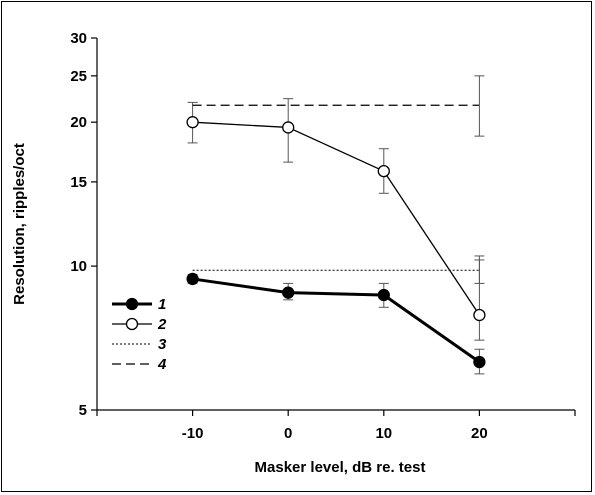  What do you see at coordinates (78, 122) in the screenshot?
I see `y-tick-label: 20` at bounding box center [78, 122].